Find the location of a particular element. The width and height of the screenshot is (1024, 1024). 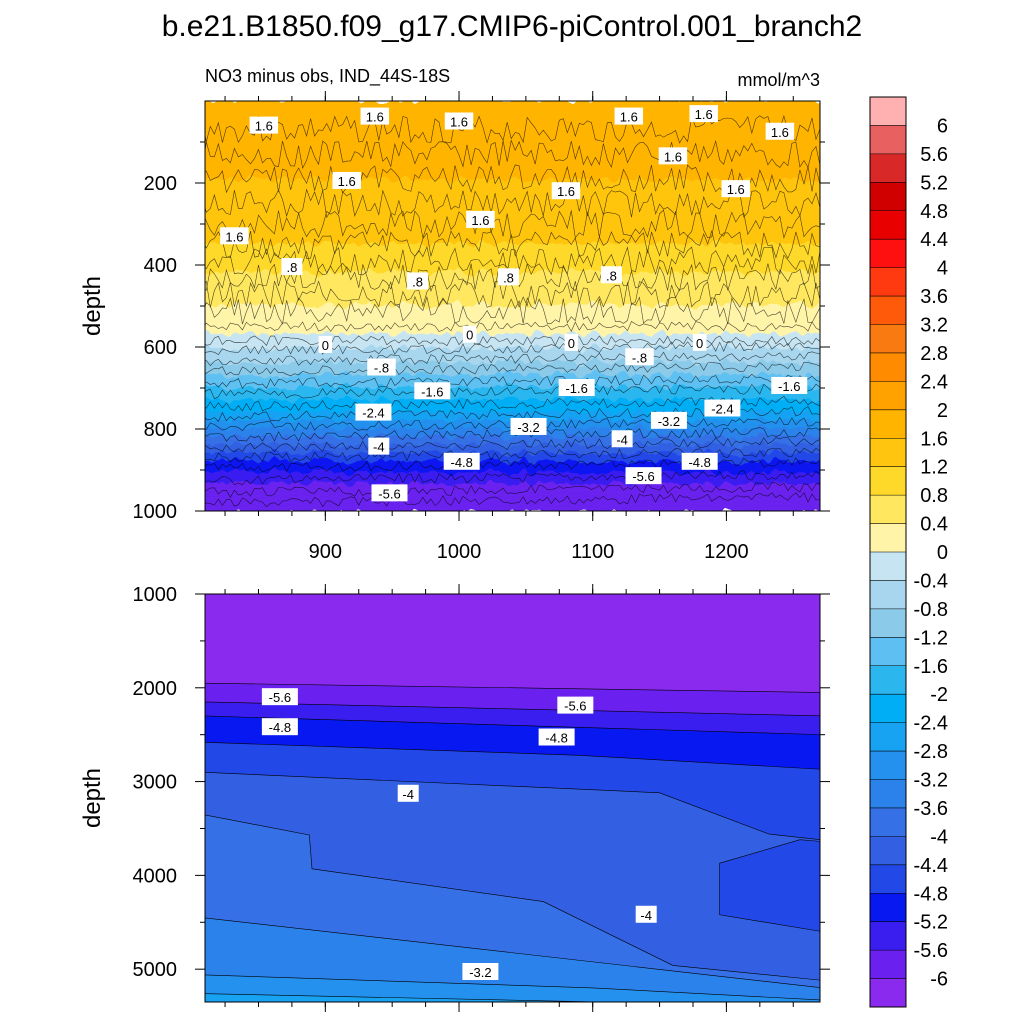

colorbar-label: 3.6 is located at coordinates (934, 297).